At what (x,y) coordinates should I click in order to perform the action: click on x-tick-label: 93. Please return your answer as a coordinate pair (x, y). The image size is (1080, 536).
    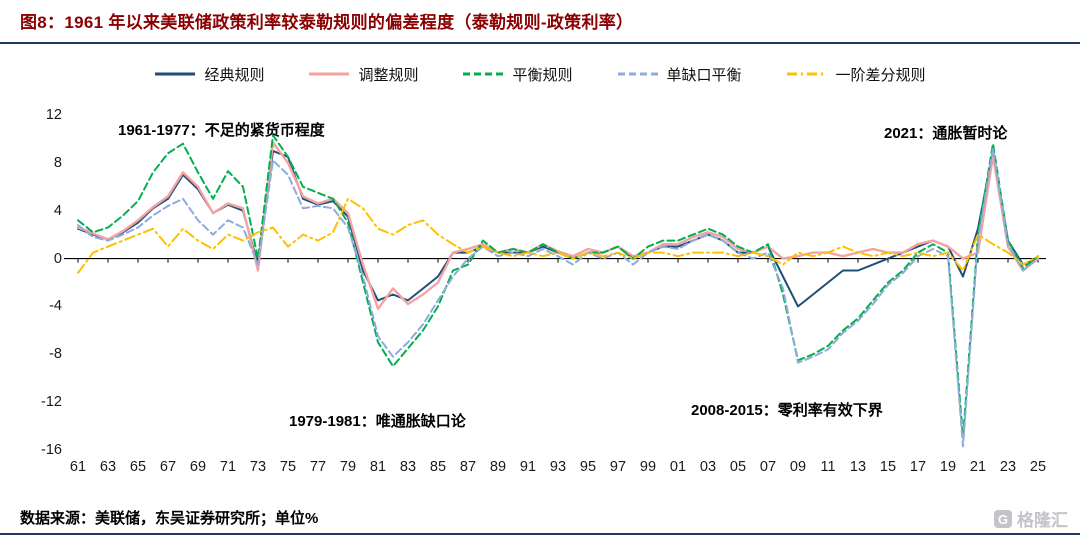
    Looking at the image, I should click on (558, 467).